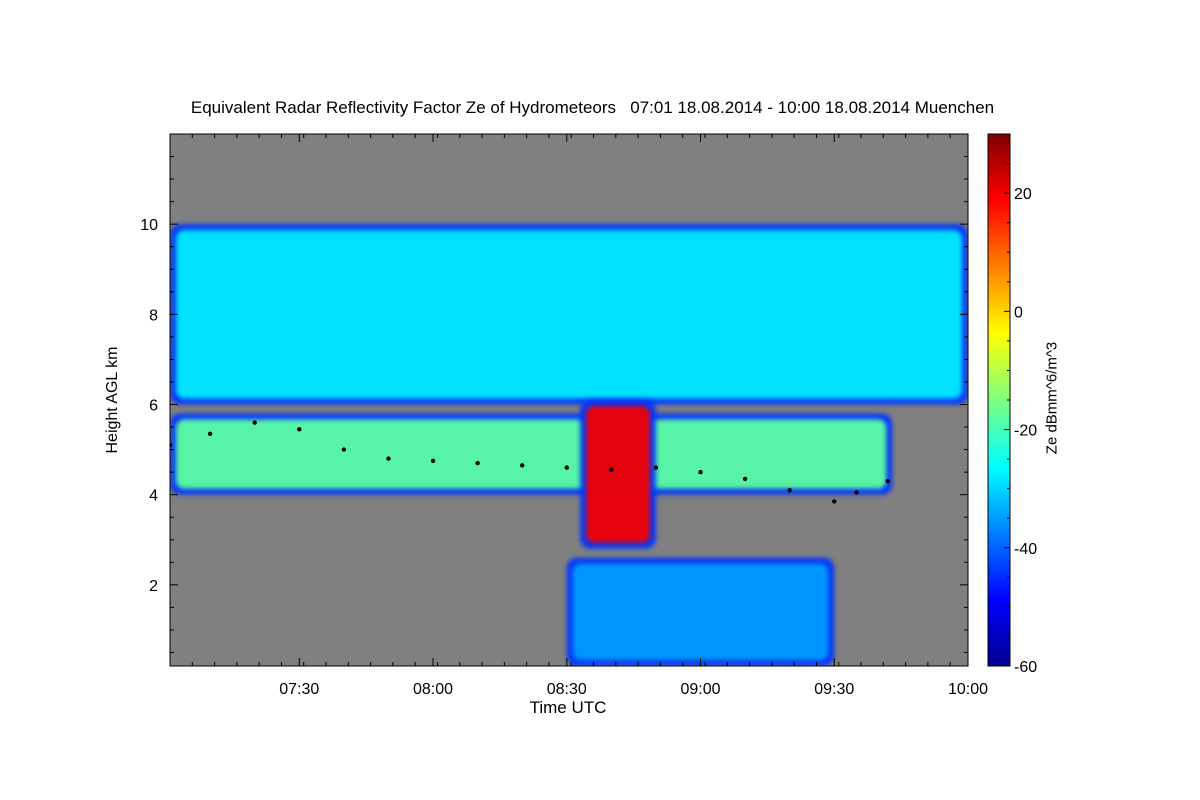  Describe the element at coordinates (1018, 312) in the screenshot. I see `colorbar-tick-label: 0` at that location.